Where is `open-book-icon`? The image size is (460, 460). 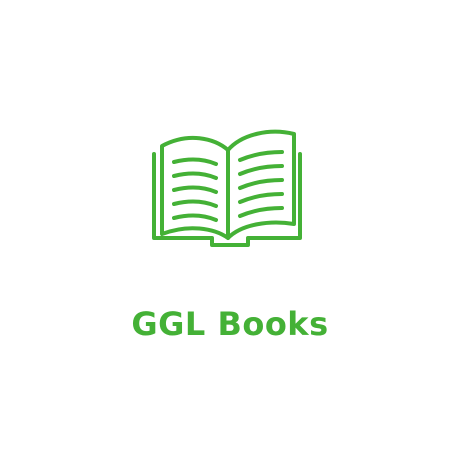
open-book-icon is located at coordinates (227, 188).